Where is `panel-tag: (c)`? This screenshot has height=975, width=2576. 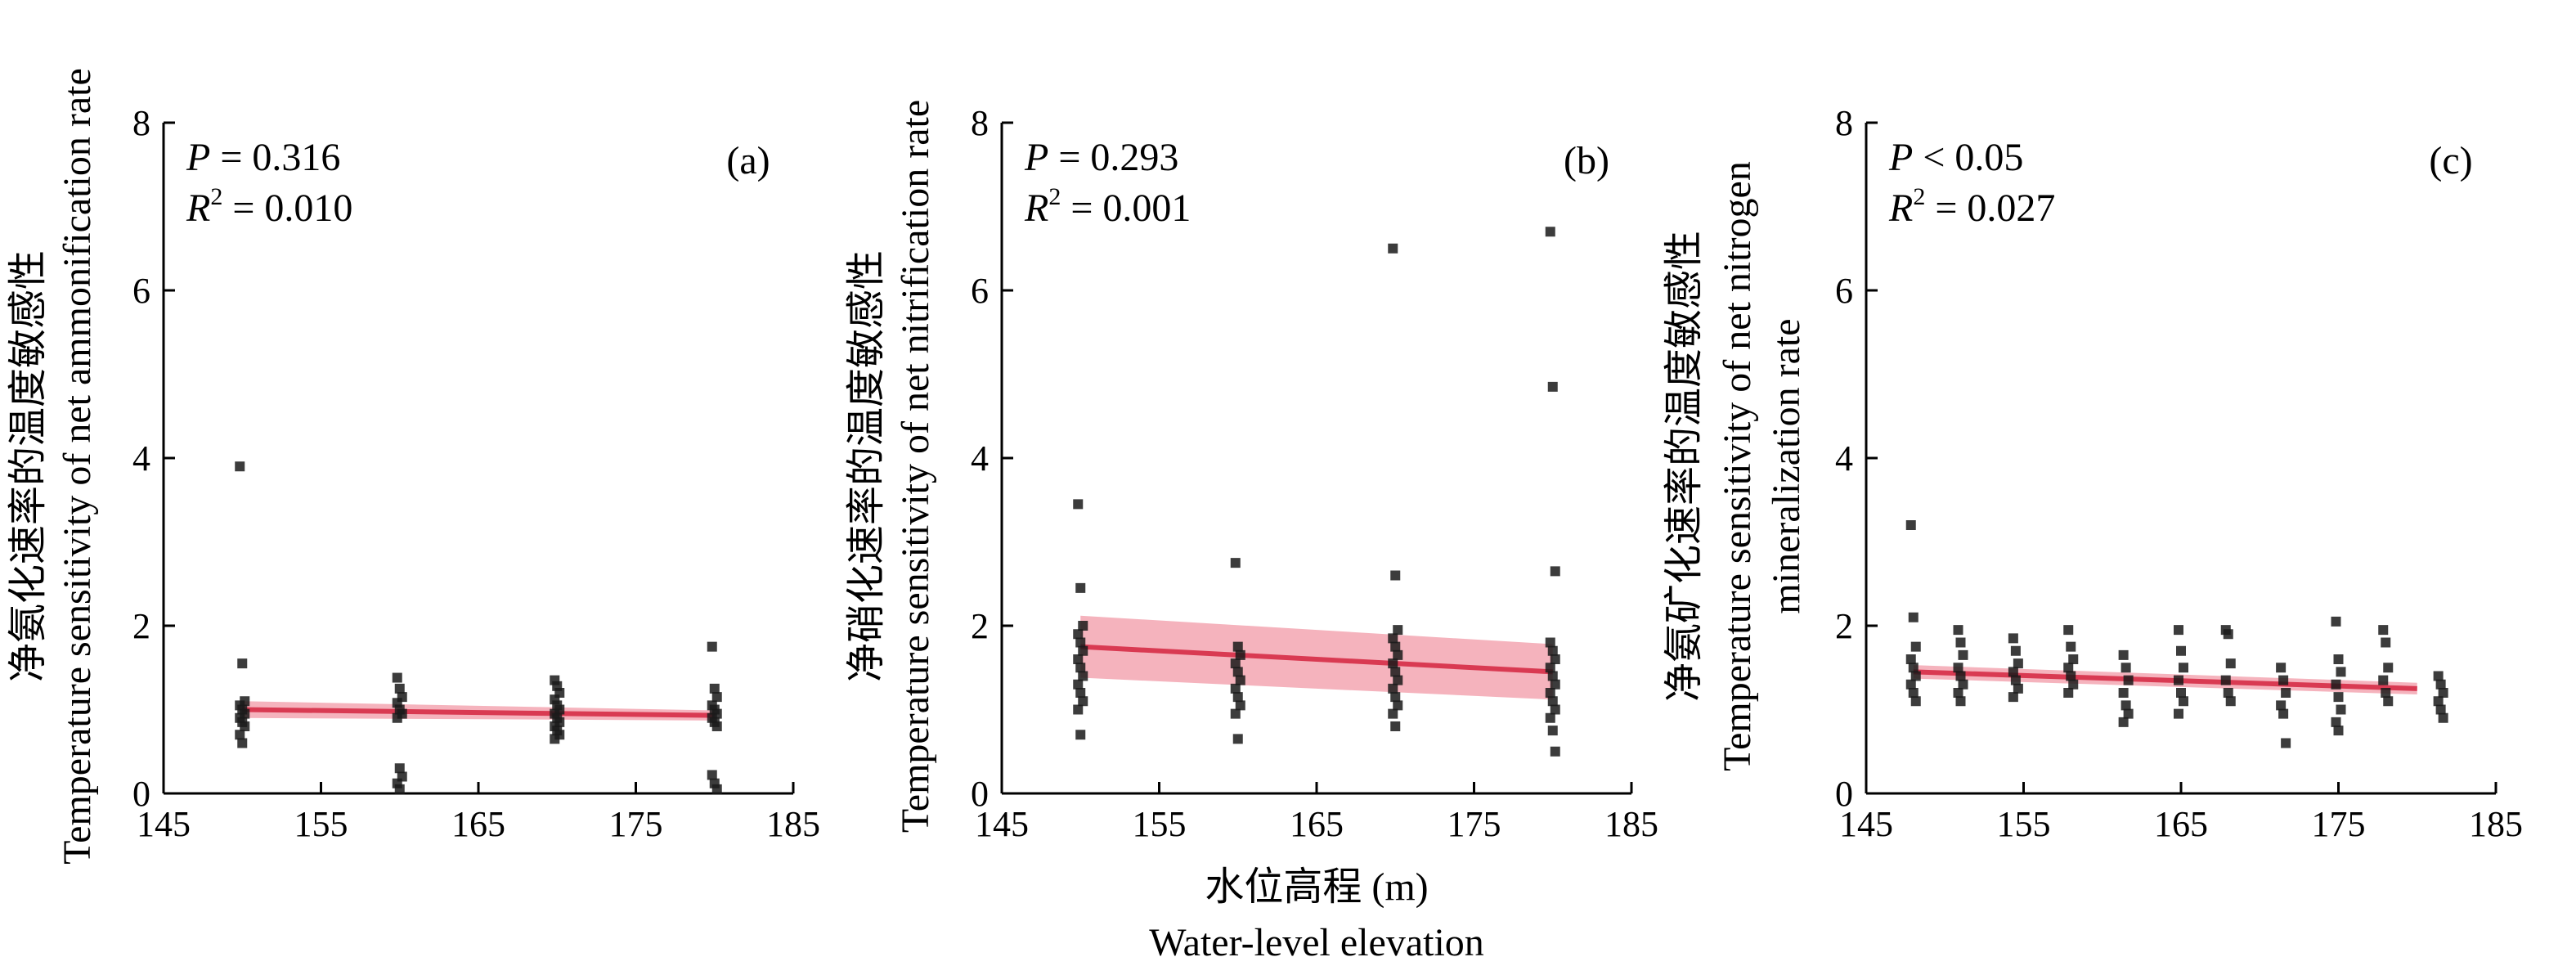
panel-tag: (c) is located at coordinates (2450, 160).